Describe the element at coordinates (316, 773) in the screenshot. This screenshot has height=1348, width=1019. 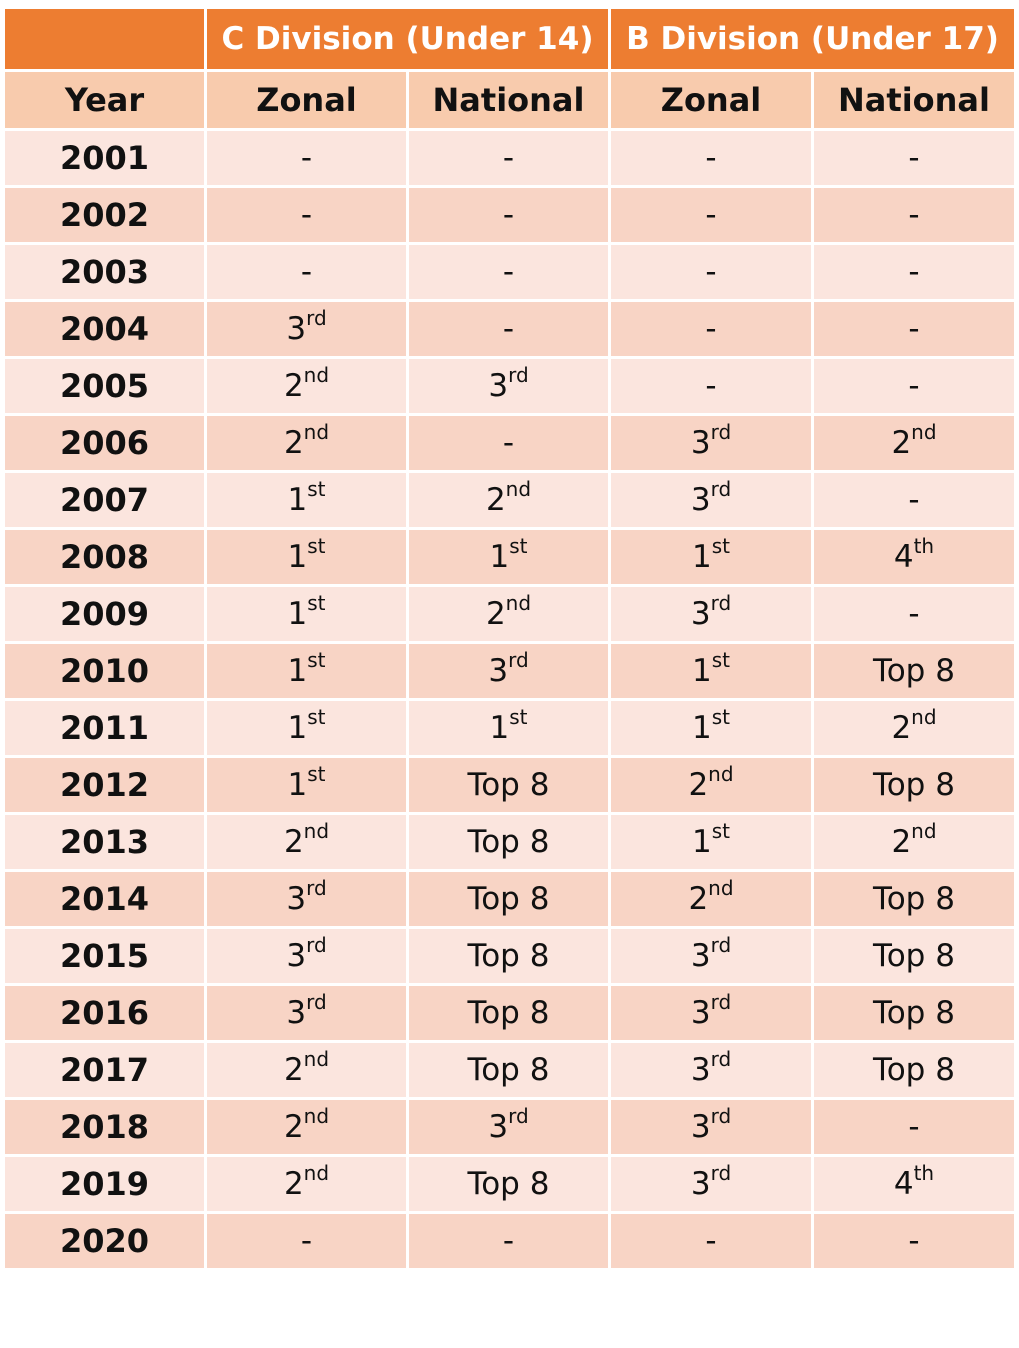
I see `ordinal-suffix: st` at that location.